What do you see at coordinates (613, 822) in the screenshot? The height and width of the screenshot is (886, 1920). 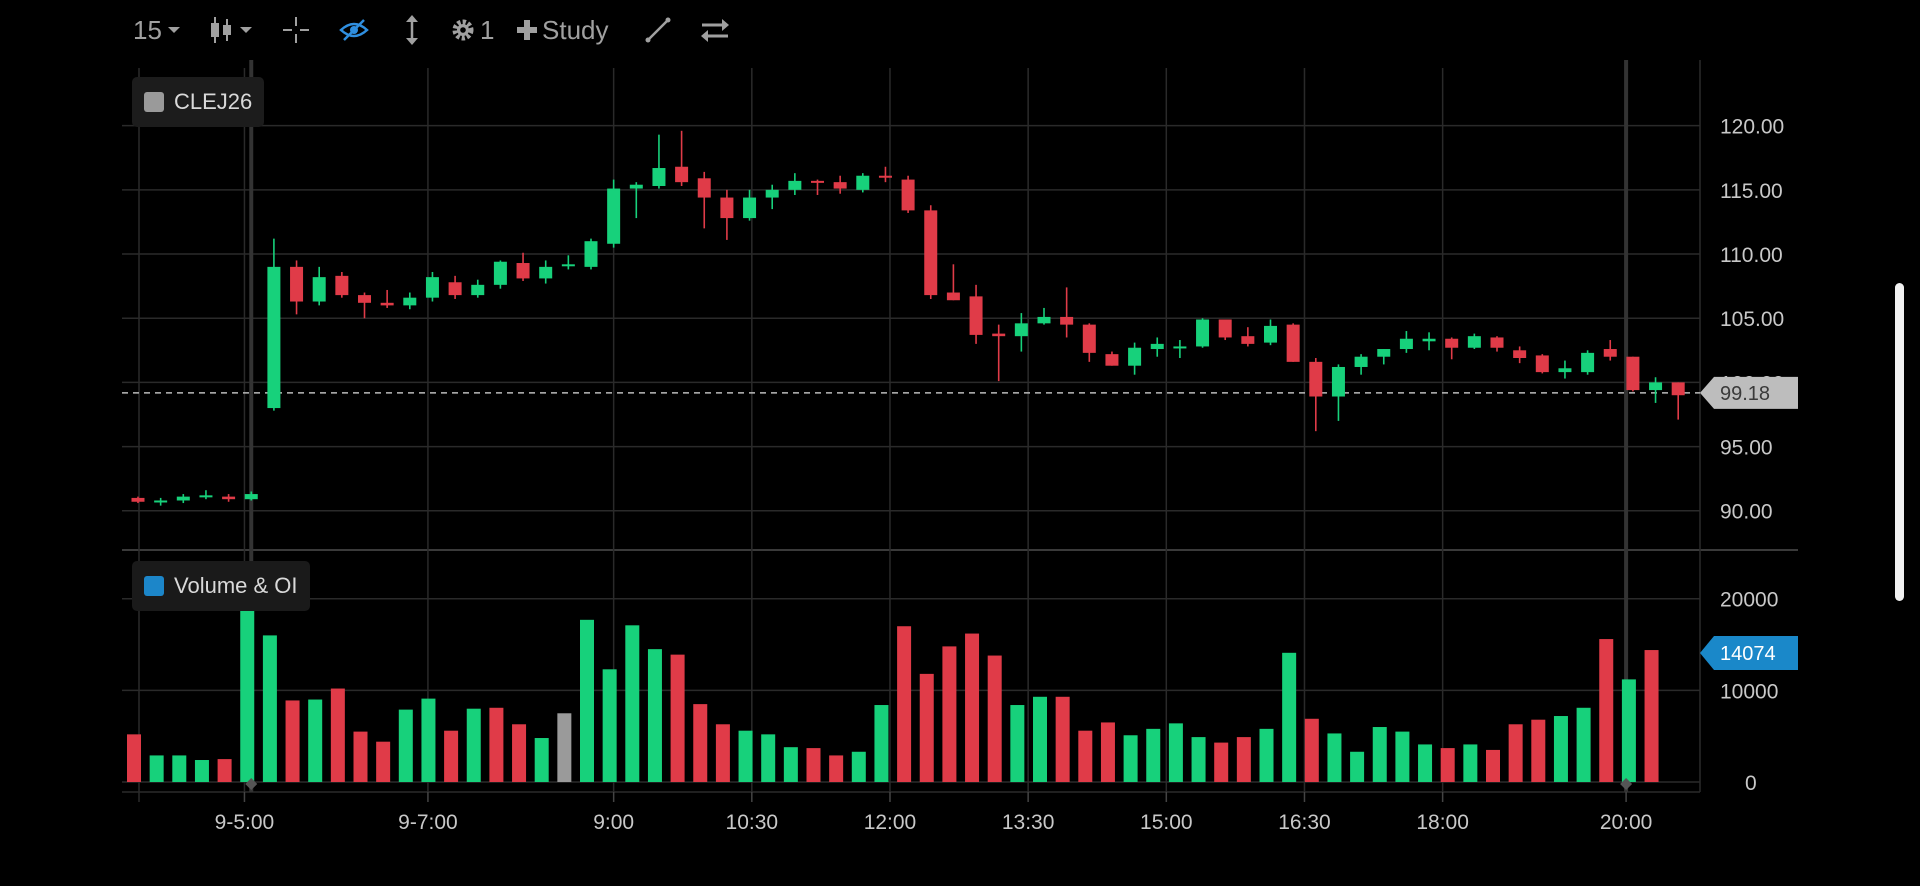 I see `x-tick-label: 9:00` at bounding box center [613, 822].